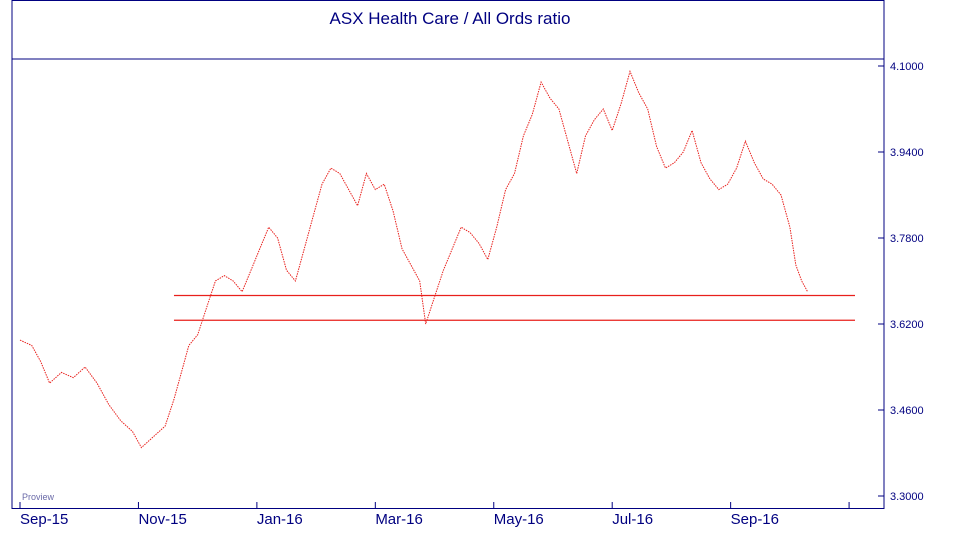 The image size is (956, 534). I want to click on watermark: Proview, so click(38, 497).